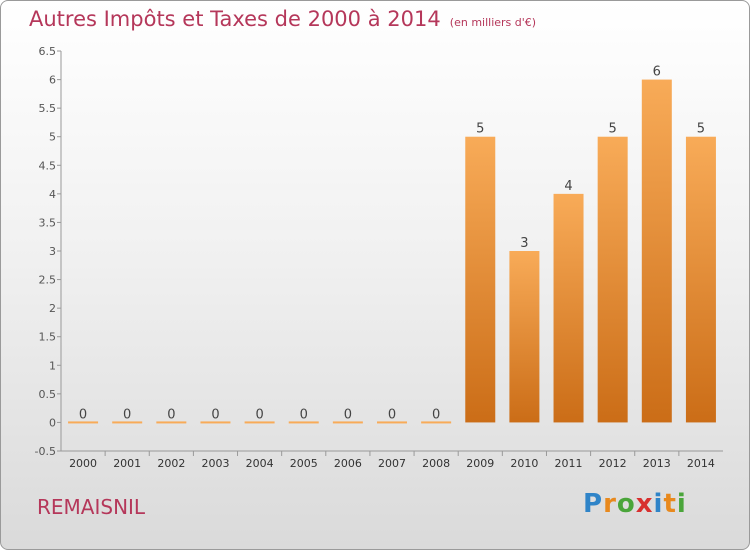 The height and width of the screenshot is (550, 750). What do you see at coordinates (259, 414) in the screenshot?
I see `data-label-2004: 0` at bounding box center [259, 414].